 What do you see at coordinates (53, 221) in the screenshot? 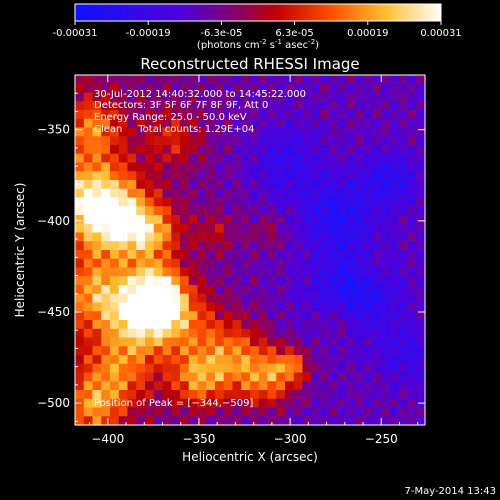
I see `y-tick-label: −400` at bounding box center [53, 221].